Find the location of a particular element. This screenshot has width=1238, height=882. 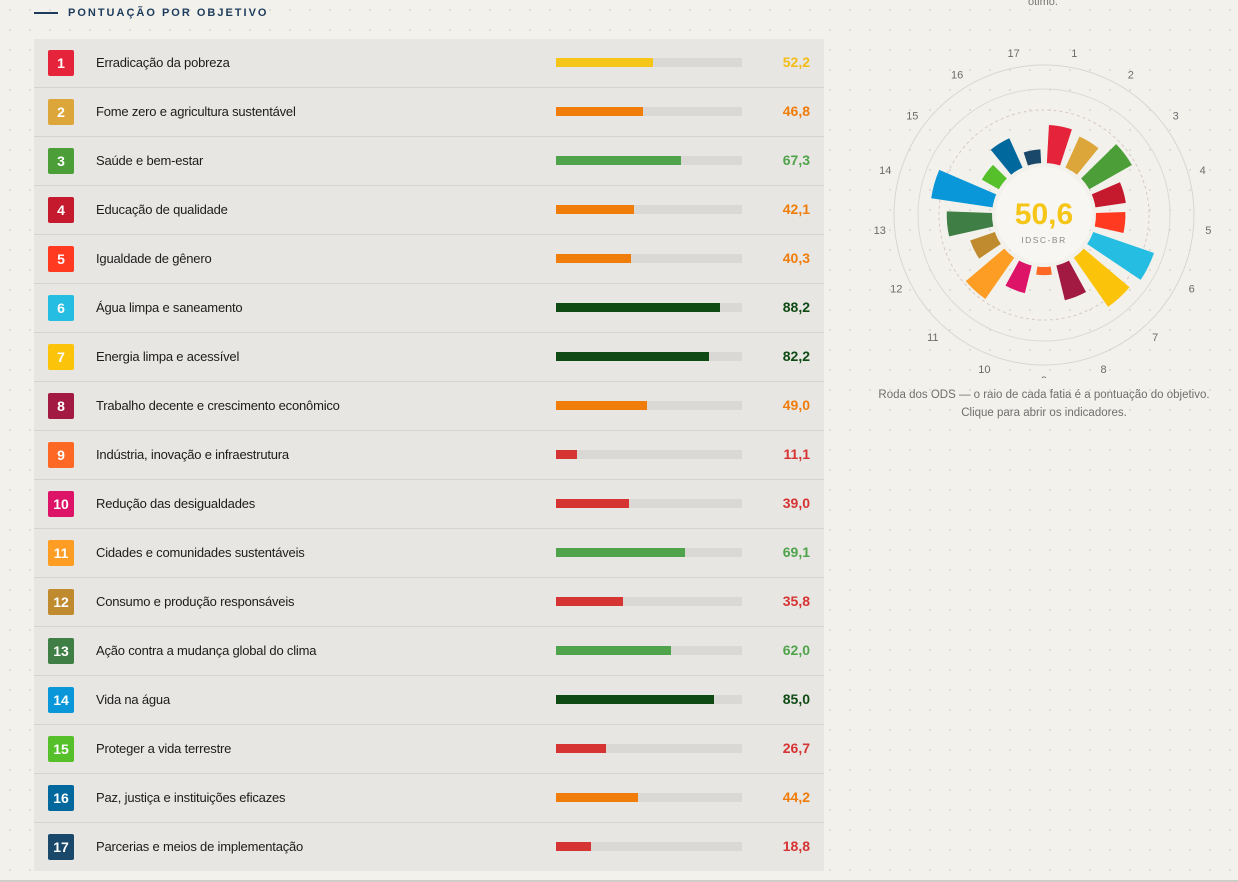

goal-score: 39,0 is located at coordinates (796, 503).